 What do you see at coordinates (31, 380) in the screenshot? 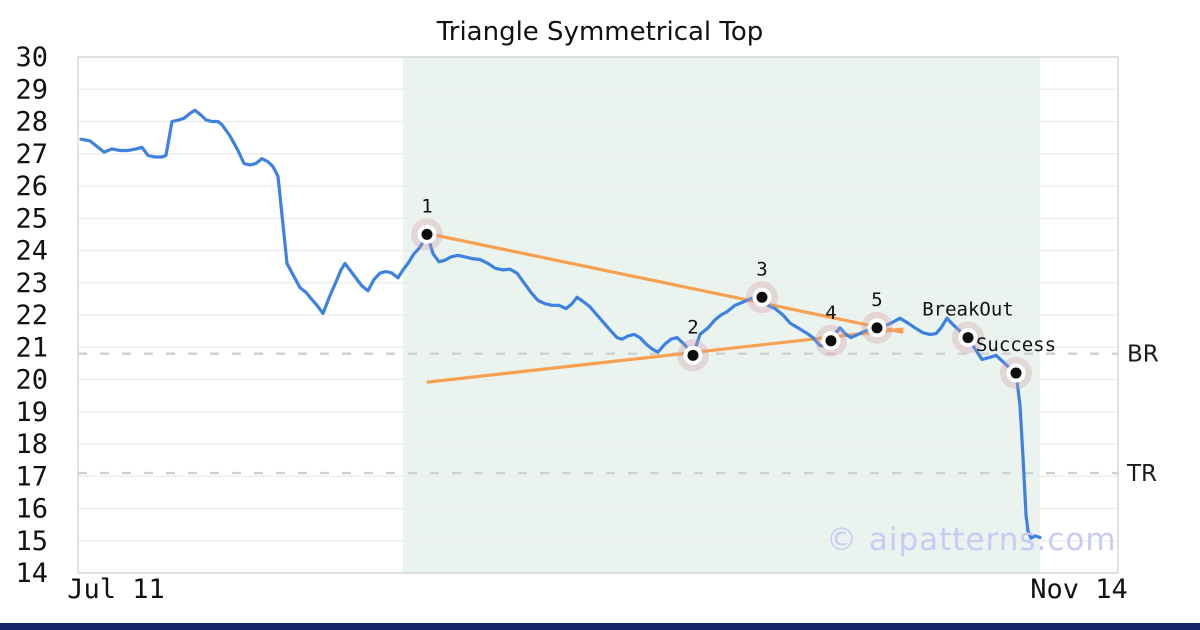
I see `y-tick-label: 20` at bounding box center [31, 380].